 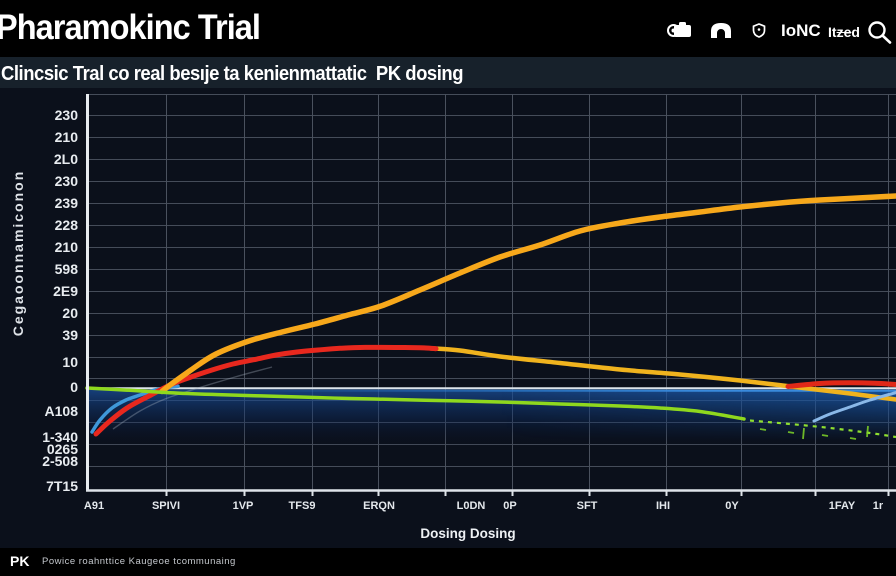 What do you see at coordinates (67, 269) in the screenshot?
I see `svg-text: 598` at bounding box center [67, 269].